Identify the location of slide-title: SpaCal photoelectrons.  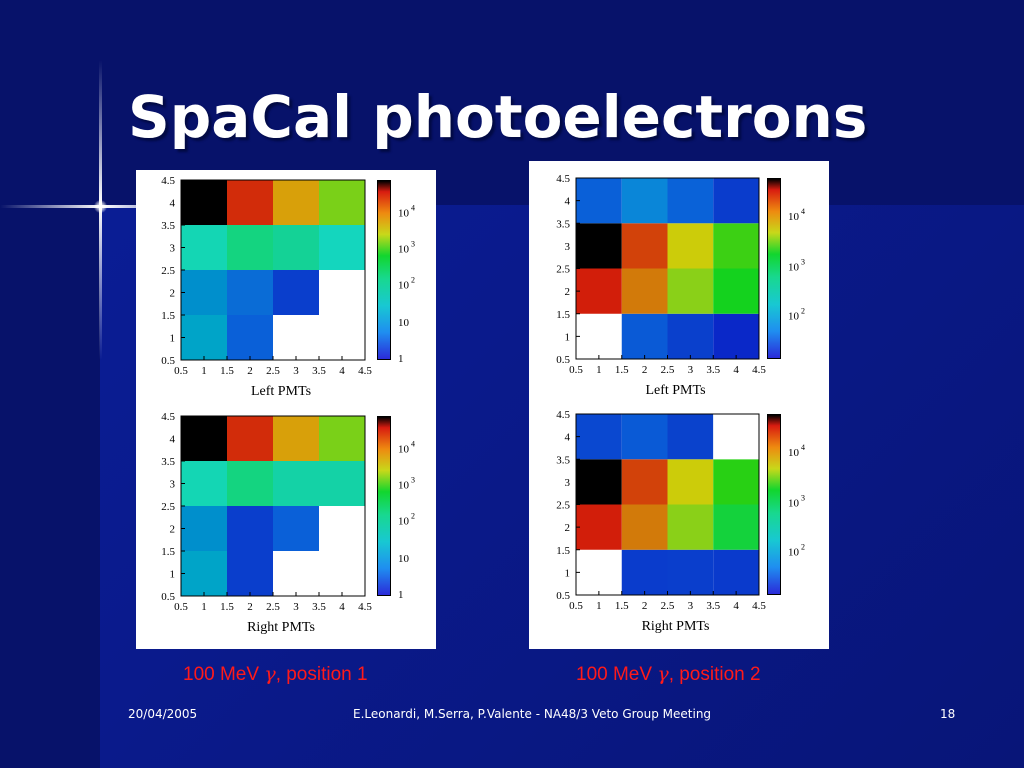
(498, 117).